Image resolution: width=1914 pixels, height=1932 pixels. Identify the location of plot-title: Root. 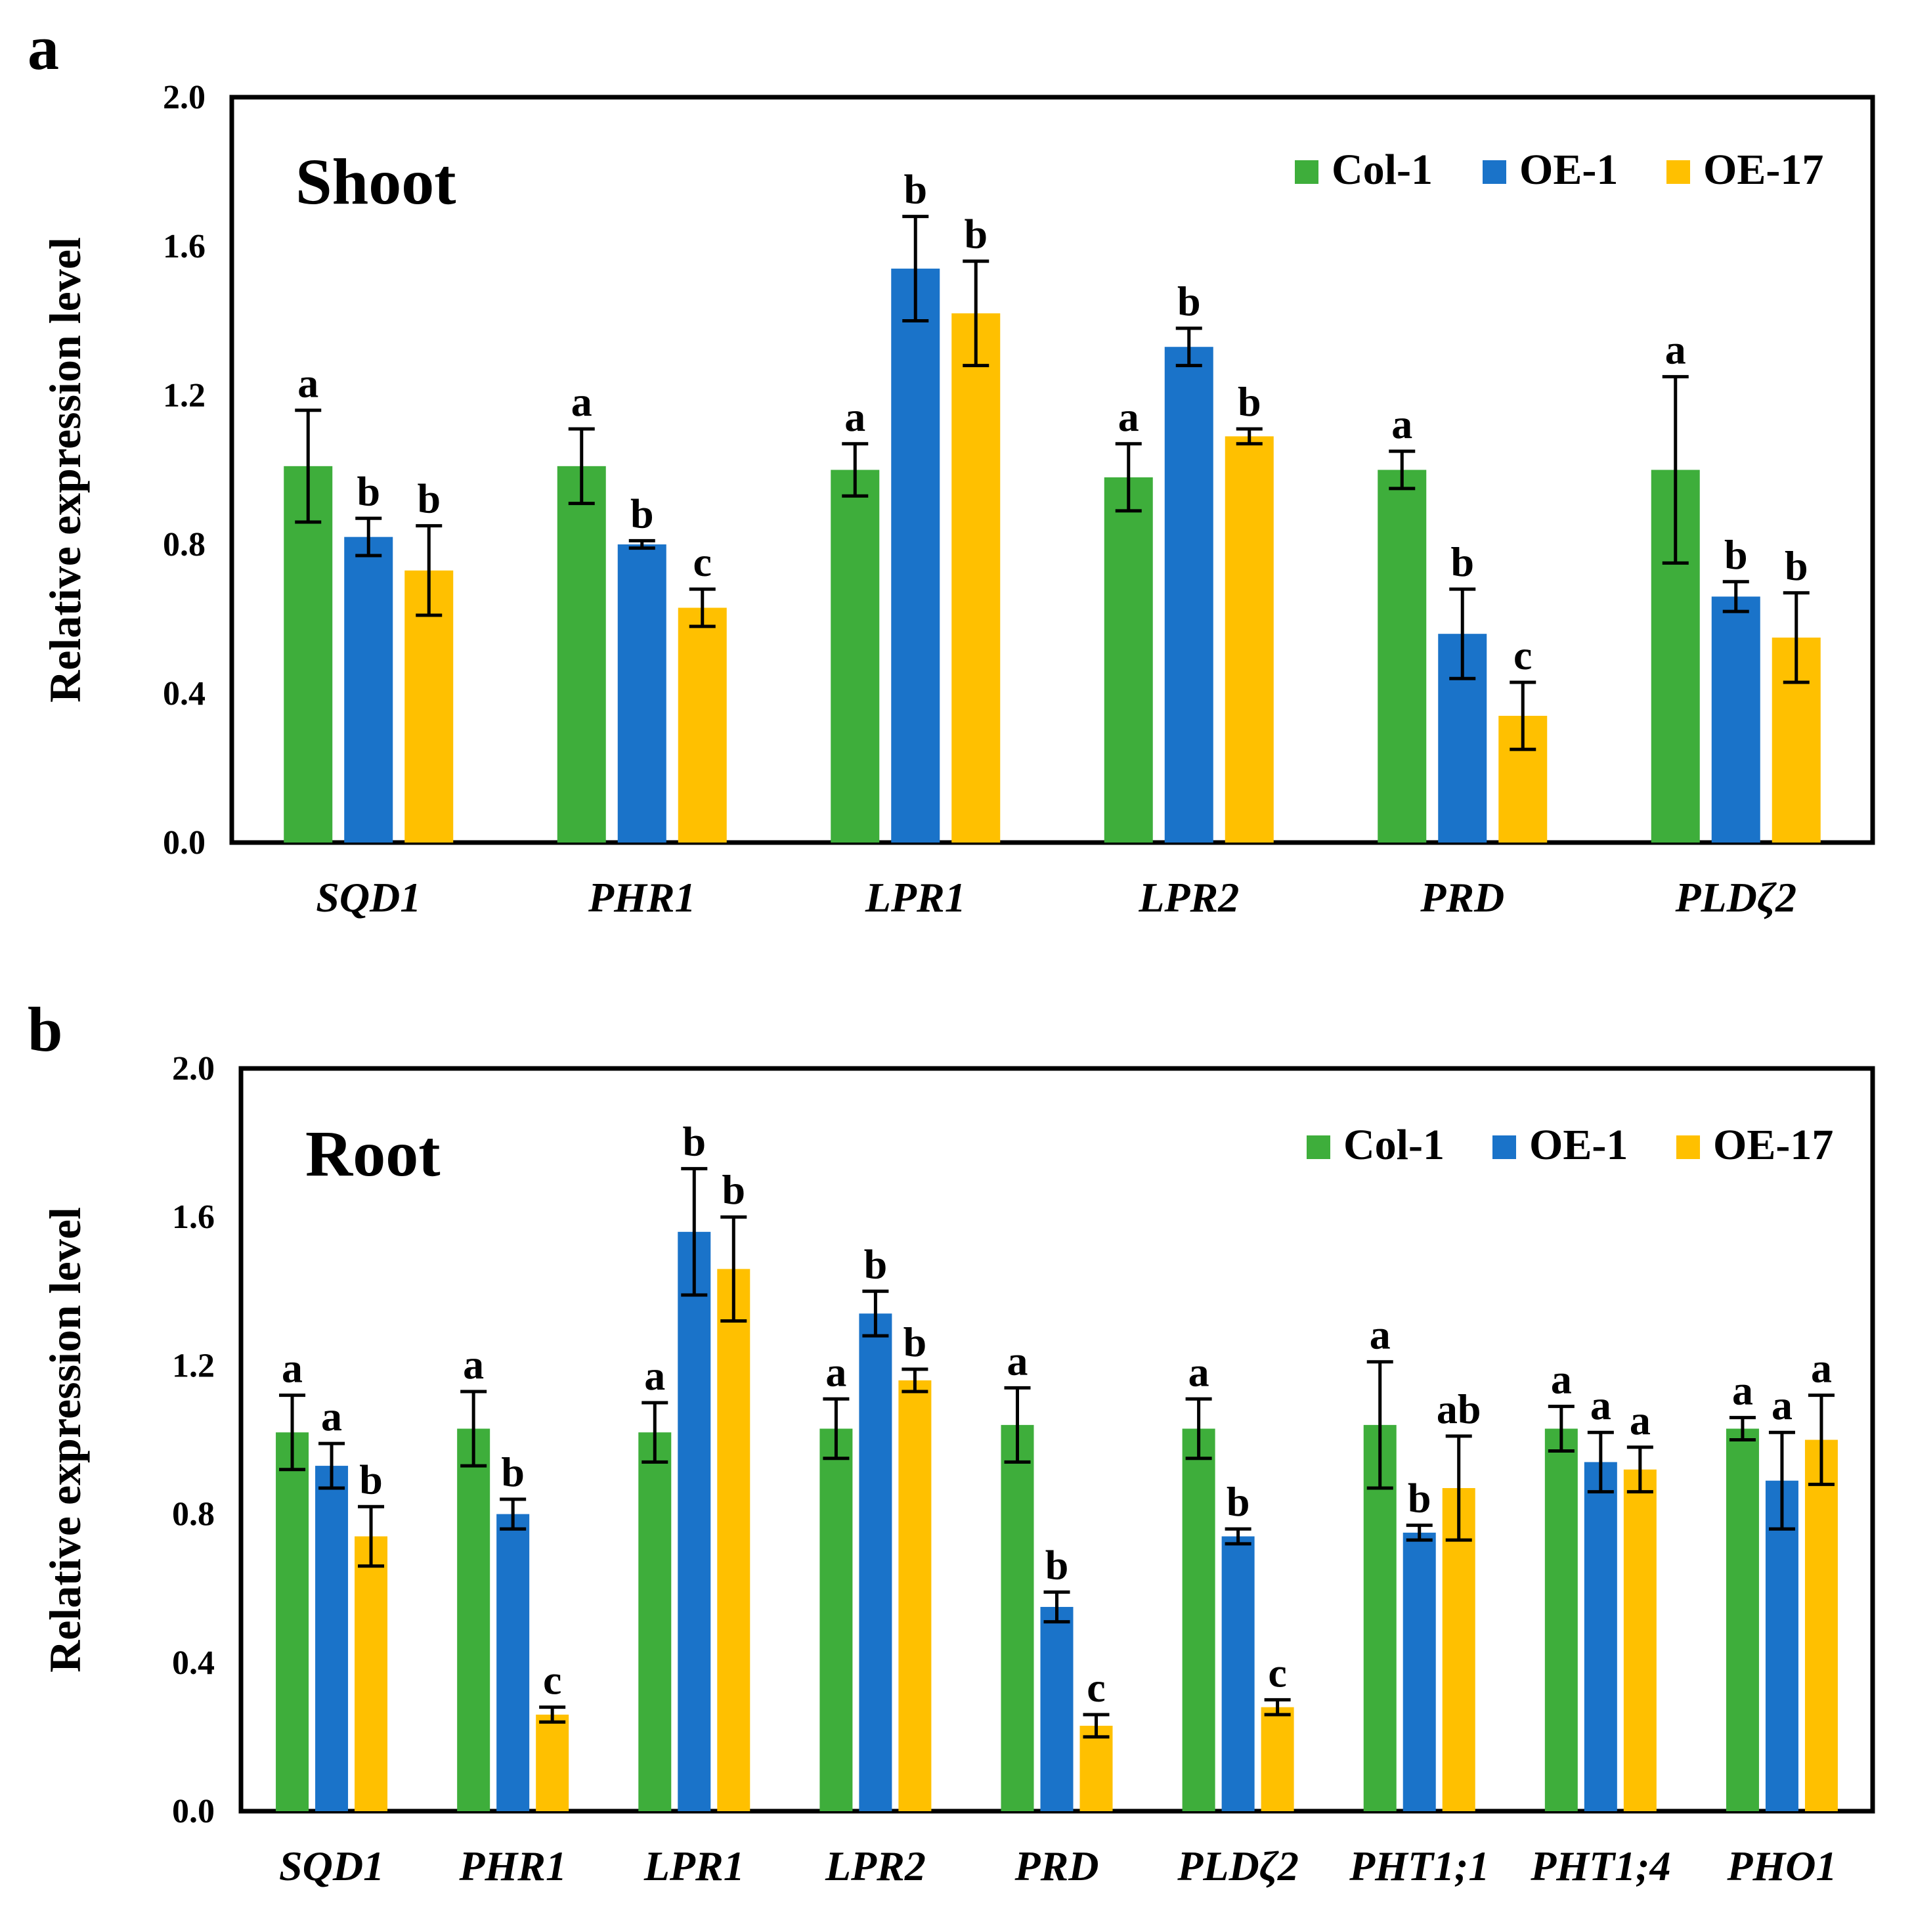
(373, 1153).